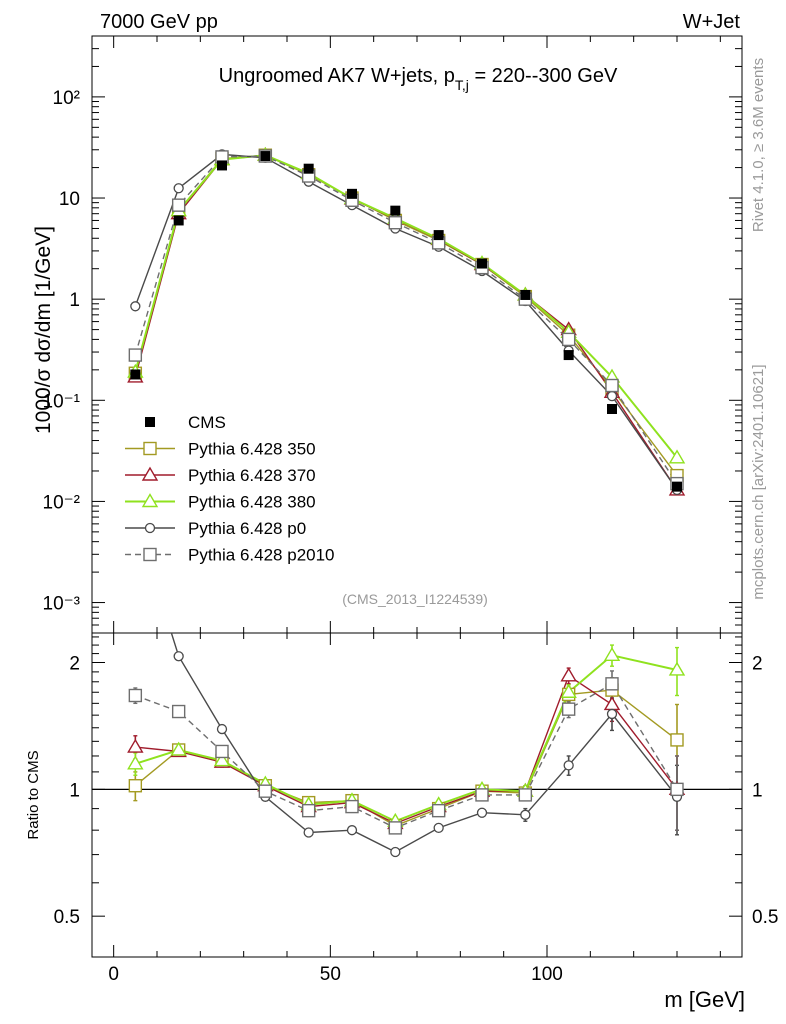 This screenshot has width=786, height=1024. Describe the element at coordinates (150, 422) in the screenshot. I see `legend-marker-data` at that location.